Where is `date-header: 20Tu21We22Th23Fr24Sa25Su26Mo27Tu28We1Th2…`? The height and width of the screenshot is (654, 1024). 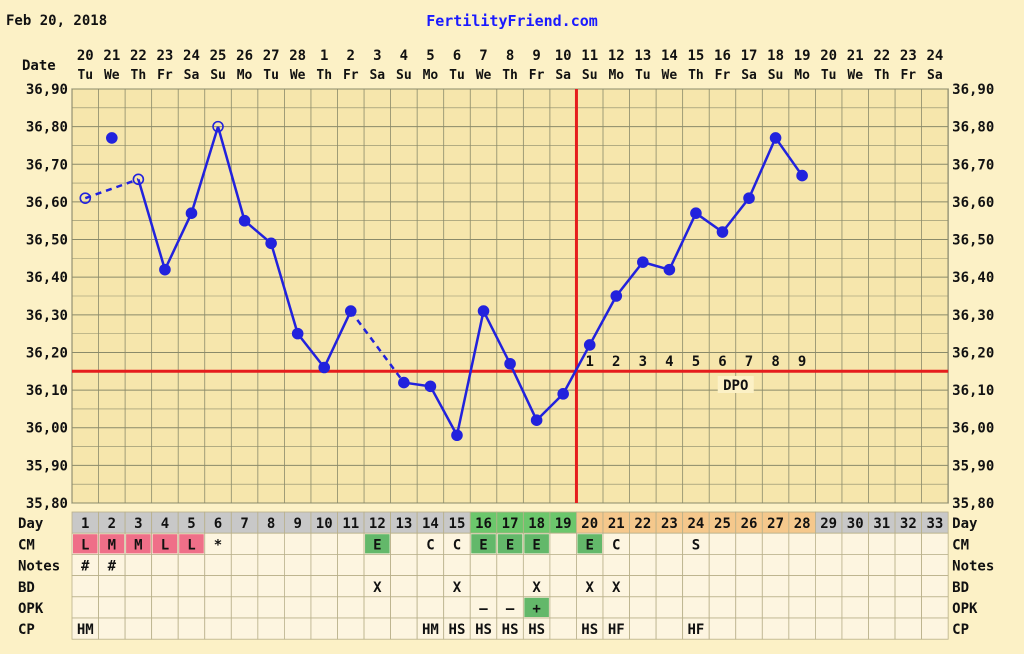 date-header: 20Tu21We22Th23Fr24Sa25Su26Mo27Tu28We1Th2… is located at coordinates (510, 65).